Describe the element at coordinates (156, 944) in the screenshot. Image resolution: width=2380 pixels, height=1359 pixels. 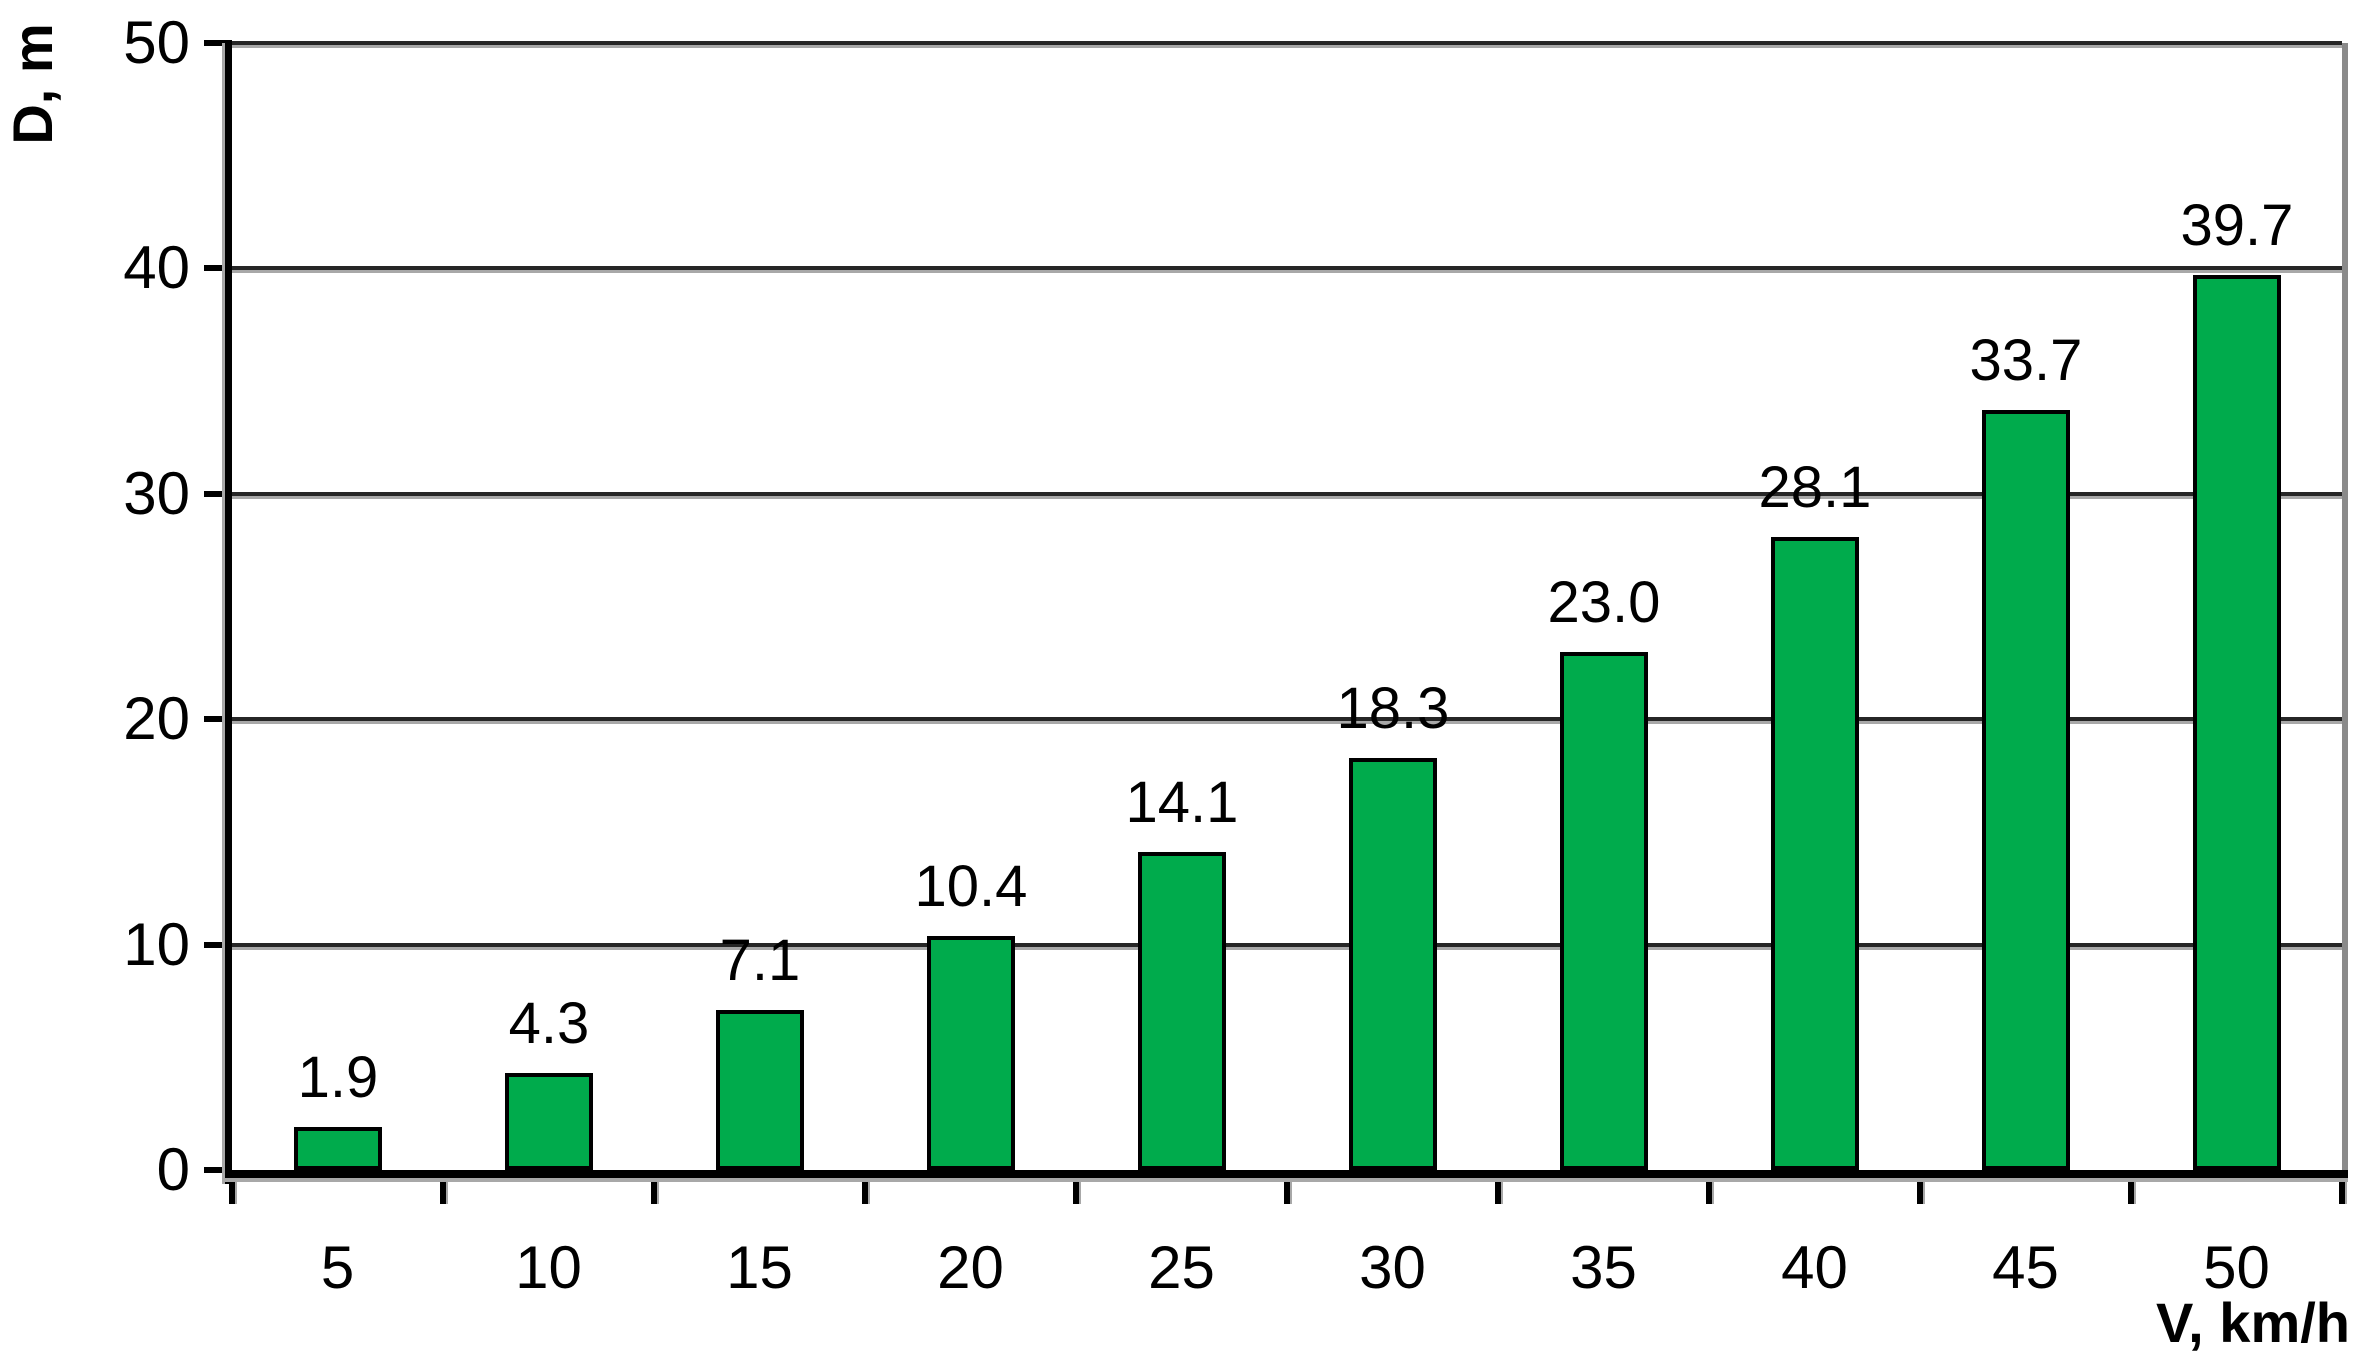
I see `y-tick-label: 10` at that location.